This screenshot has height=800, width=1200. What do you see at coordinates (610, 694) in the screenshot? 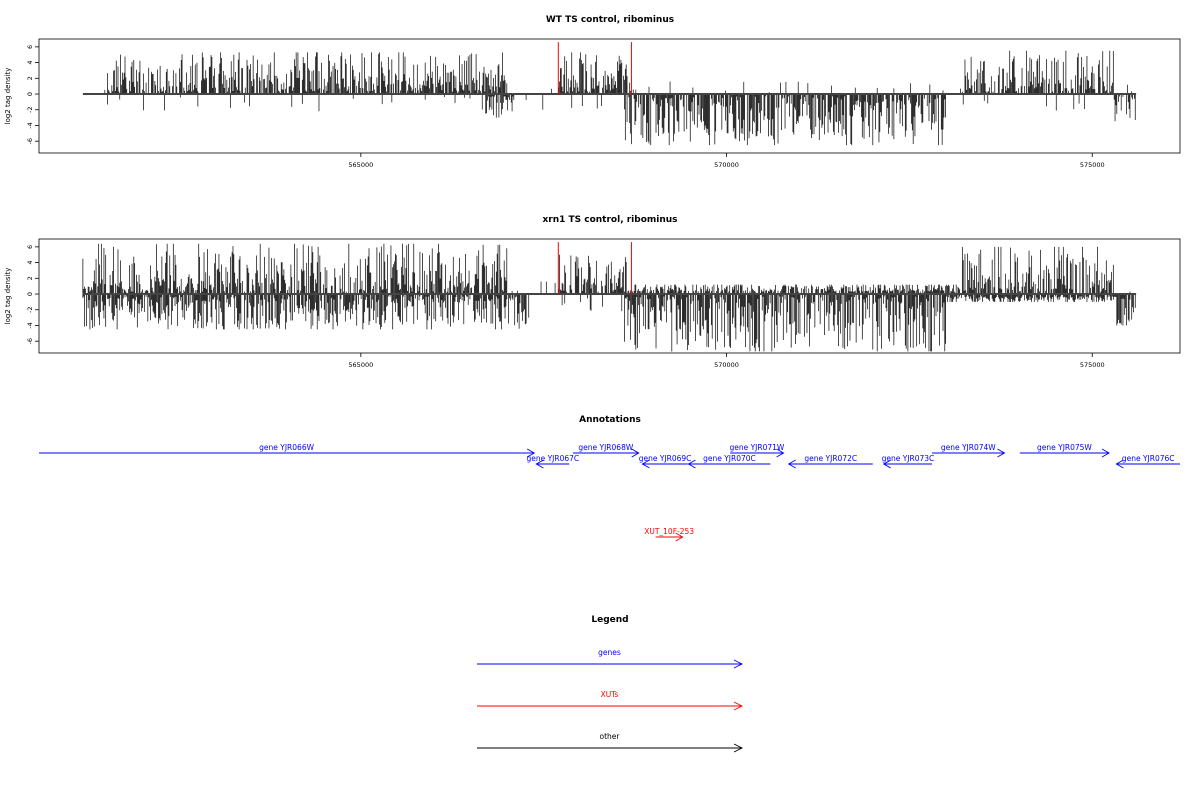
I see `legend-label: XUTs` at bounding box center [610, 694].